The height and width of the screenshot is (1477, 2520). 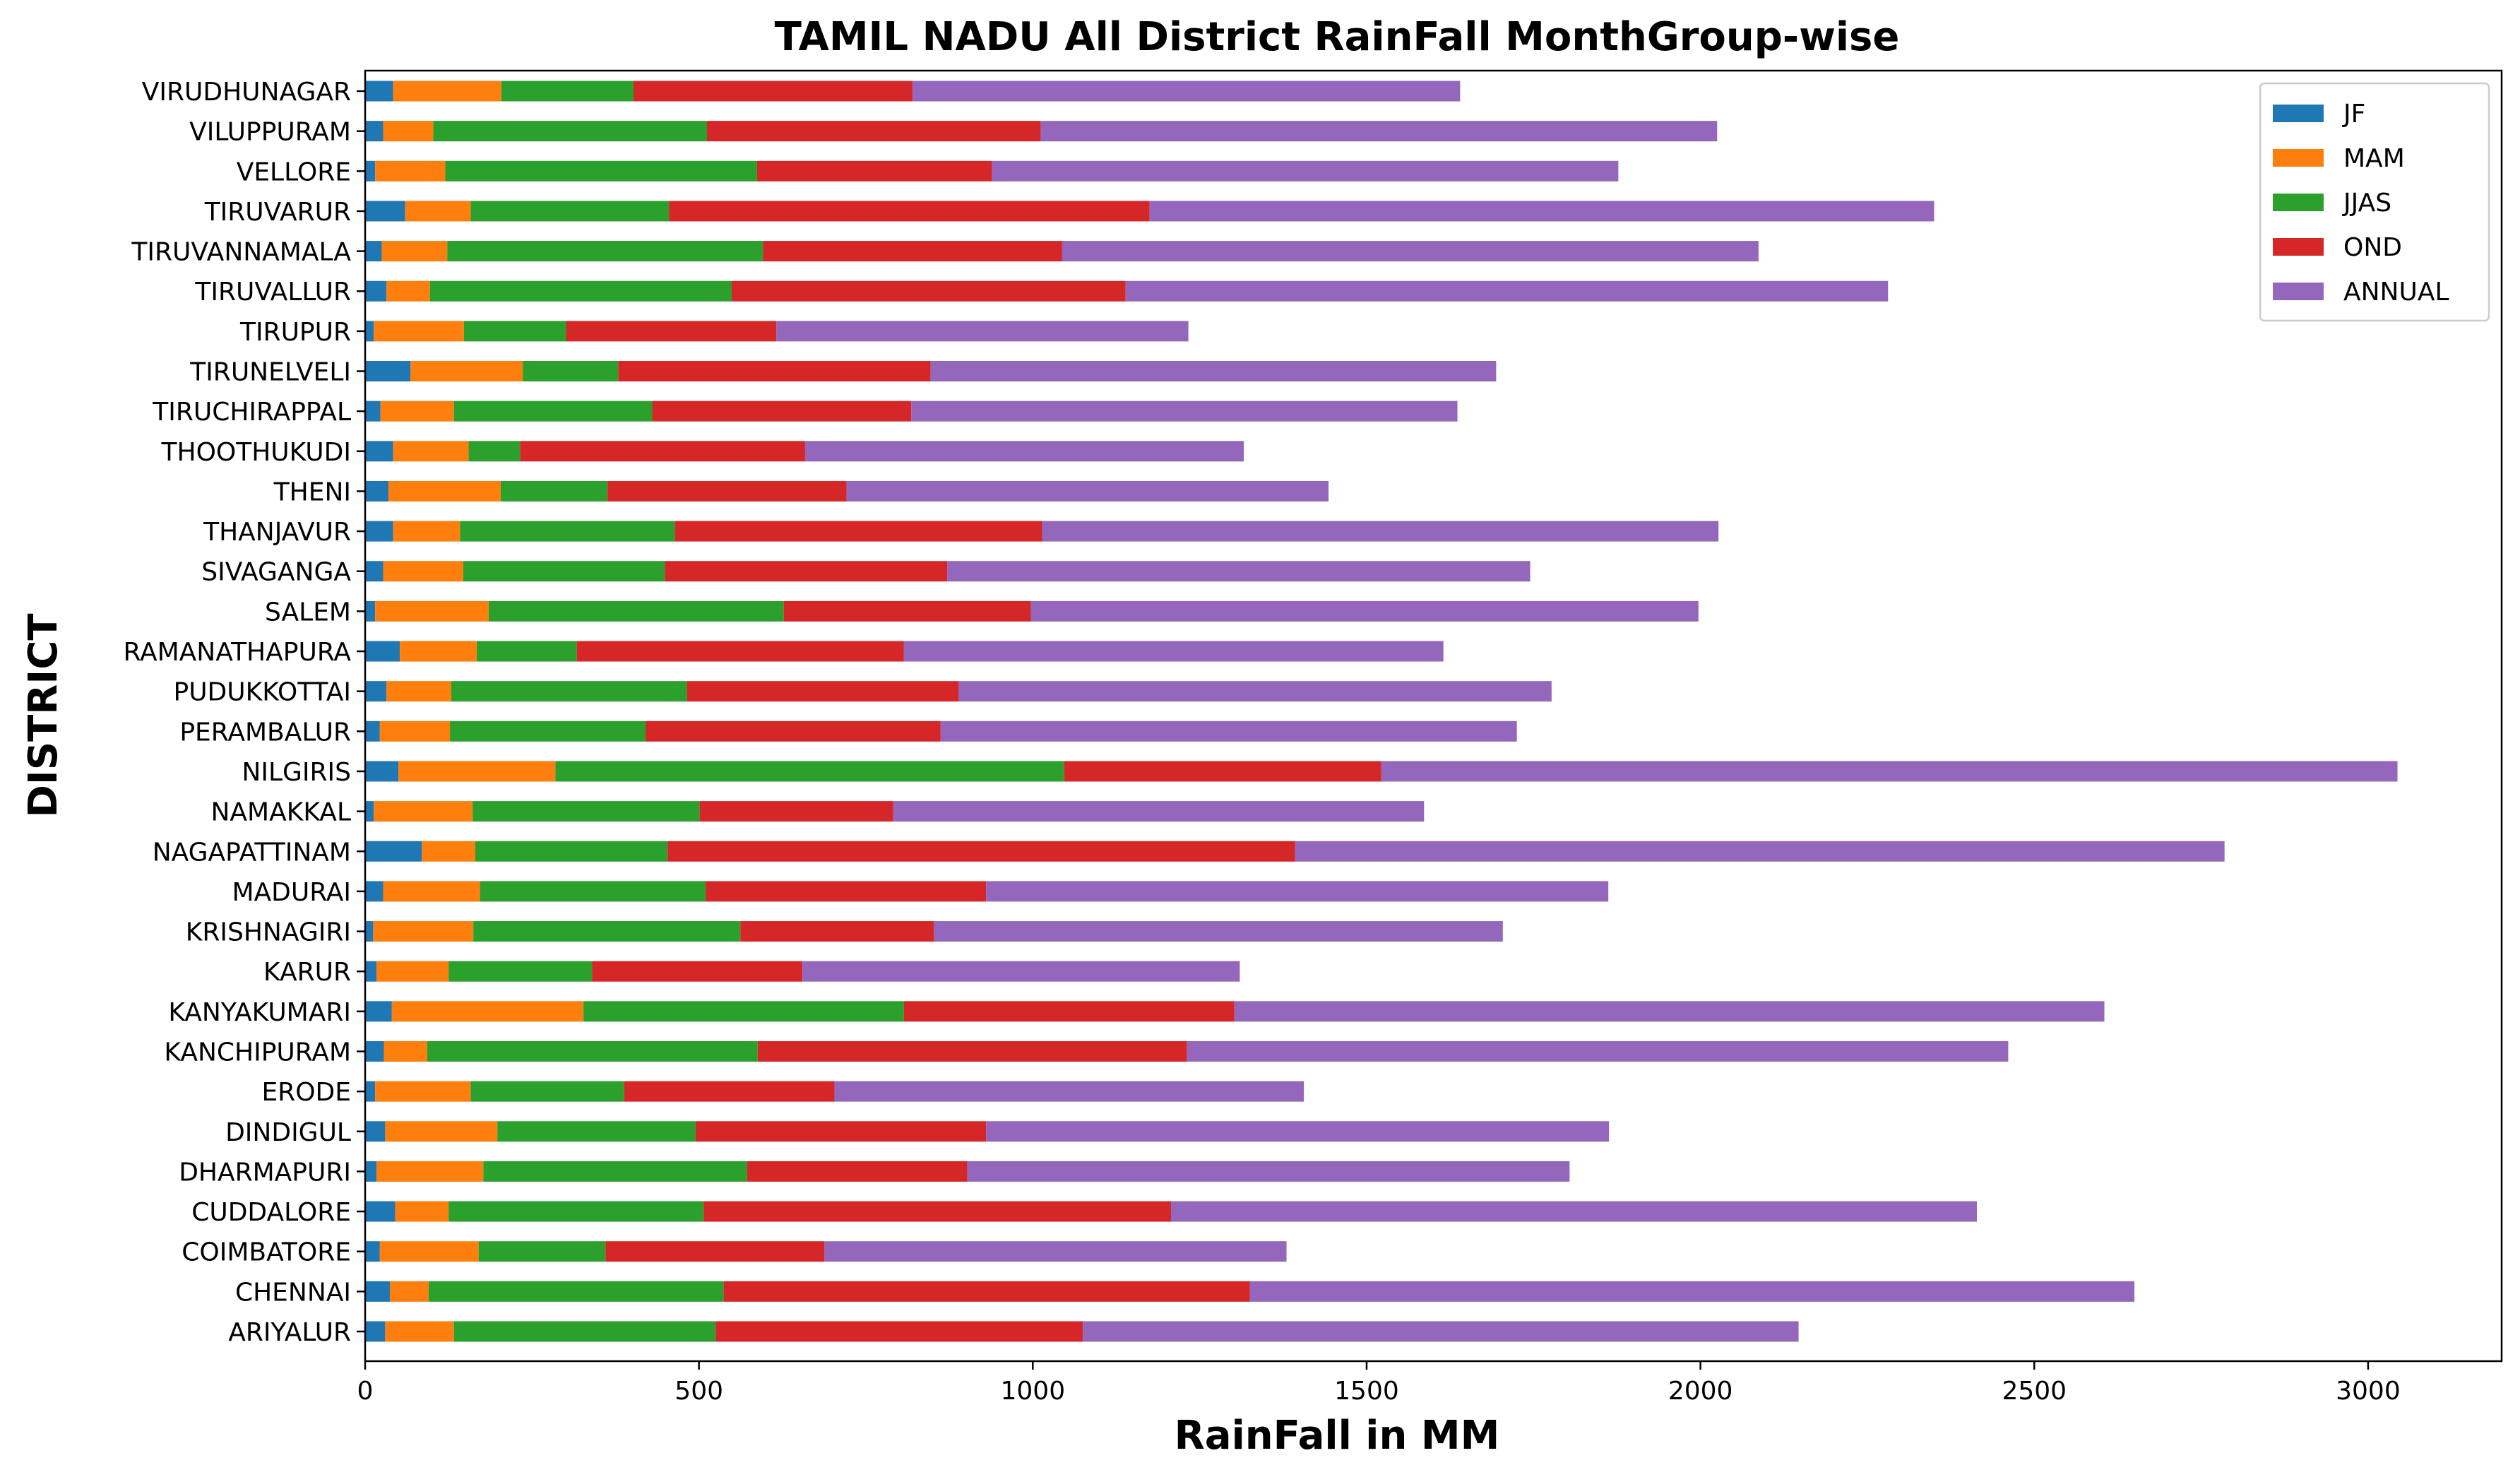 What do you see at coordinates (857, 1171) in the screenshot?
I see `bar-dharmapuri-ond` at bounding box center [857, 1171].